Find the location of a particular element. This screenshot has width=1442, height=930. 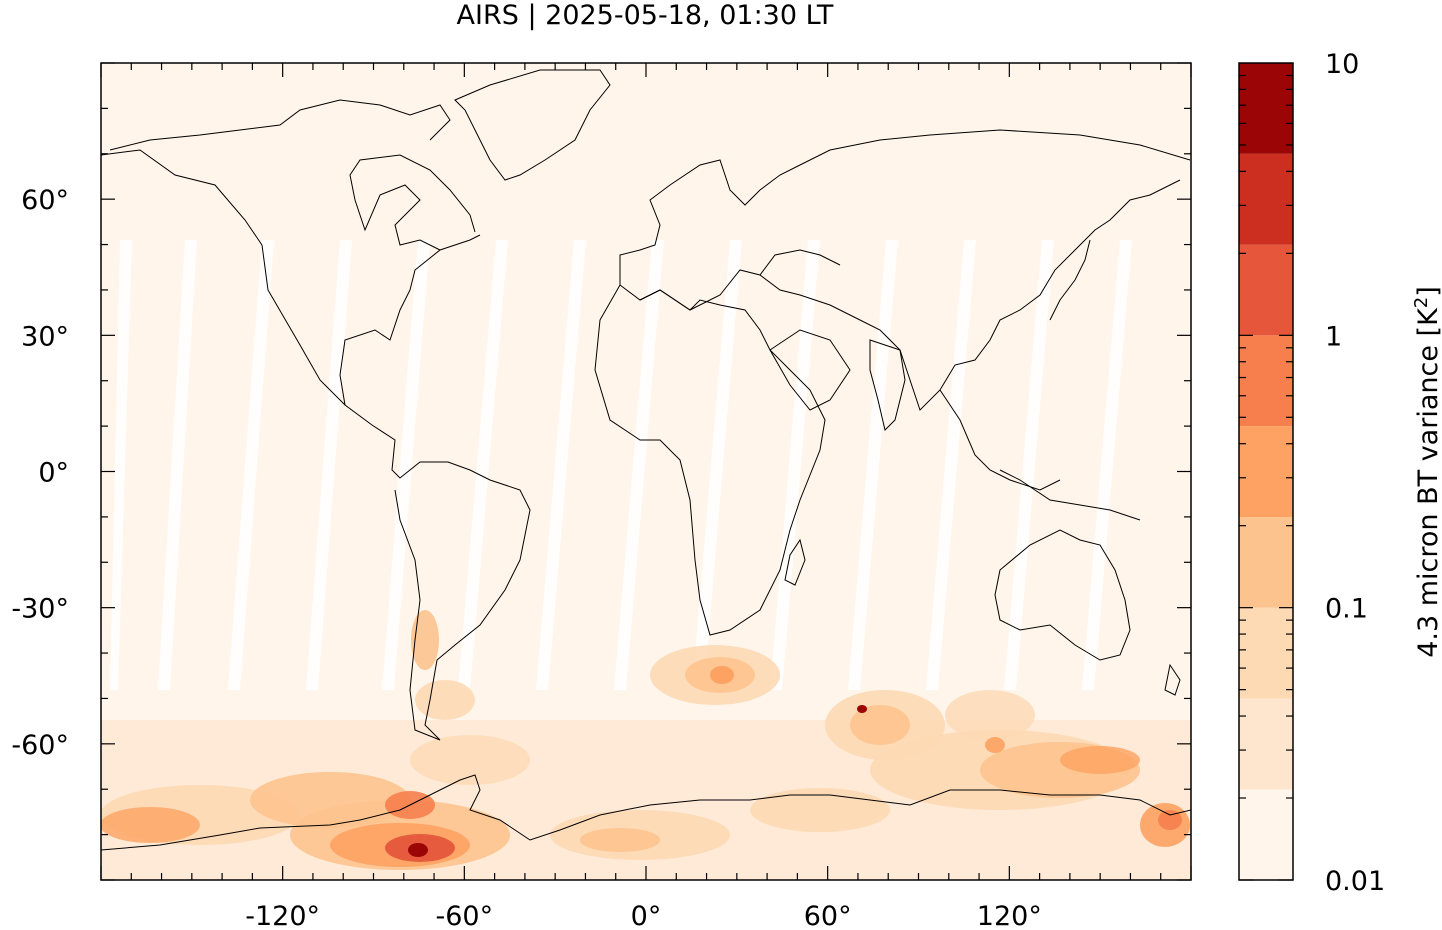

indian-ocean-patch is located at coordinates (930, 725).